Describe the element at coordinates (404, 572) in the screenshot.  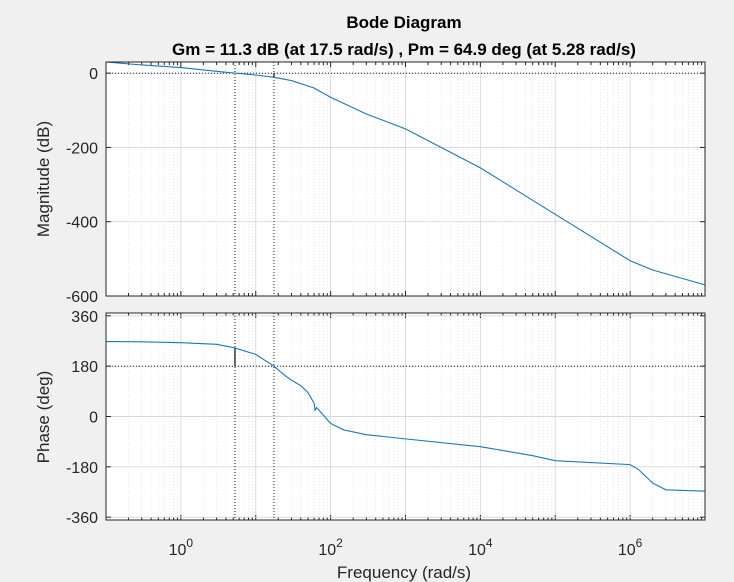
I see `x-axis-label: Frequency (rad/s)` at that location.